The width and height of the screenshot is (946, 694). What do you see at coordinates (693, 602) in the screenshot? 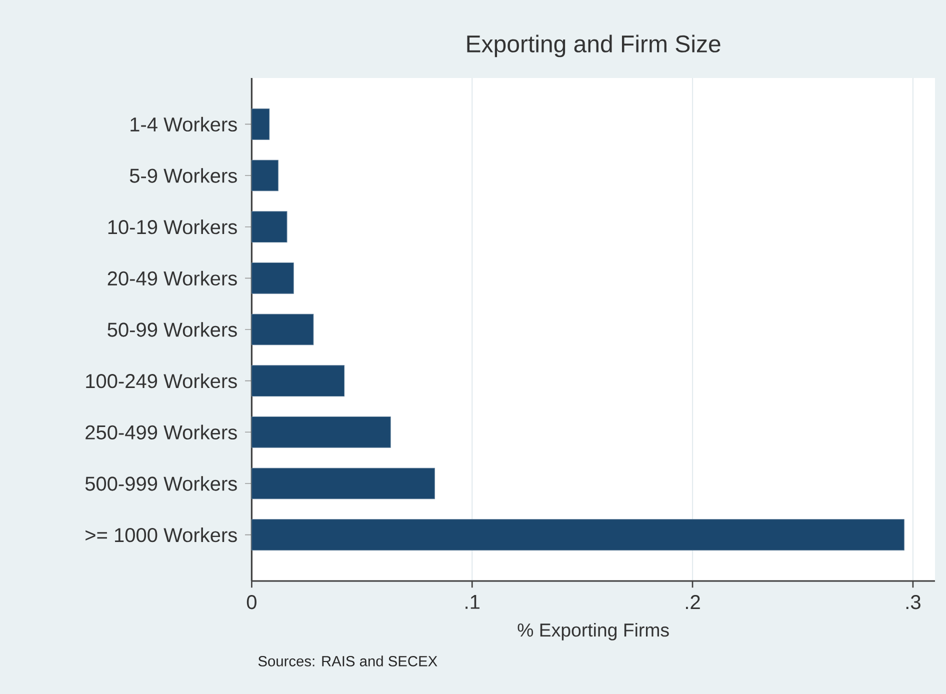
I see `x-tick-label: .2` at bounding box center [693, 602].